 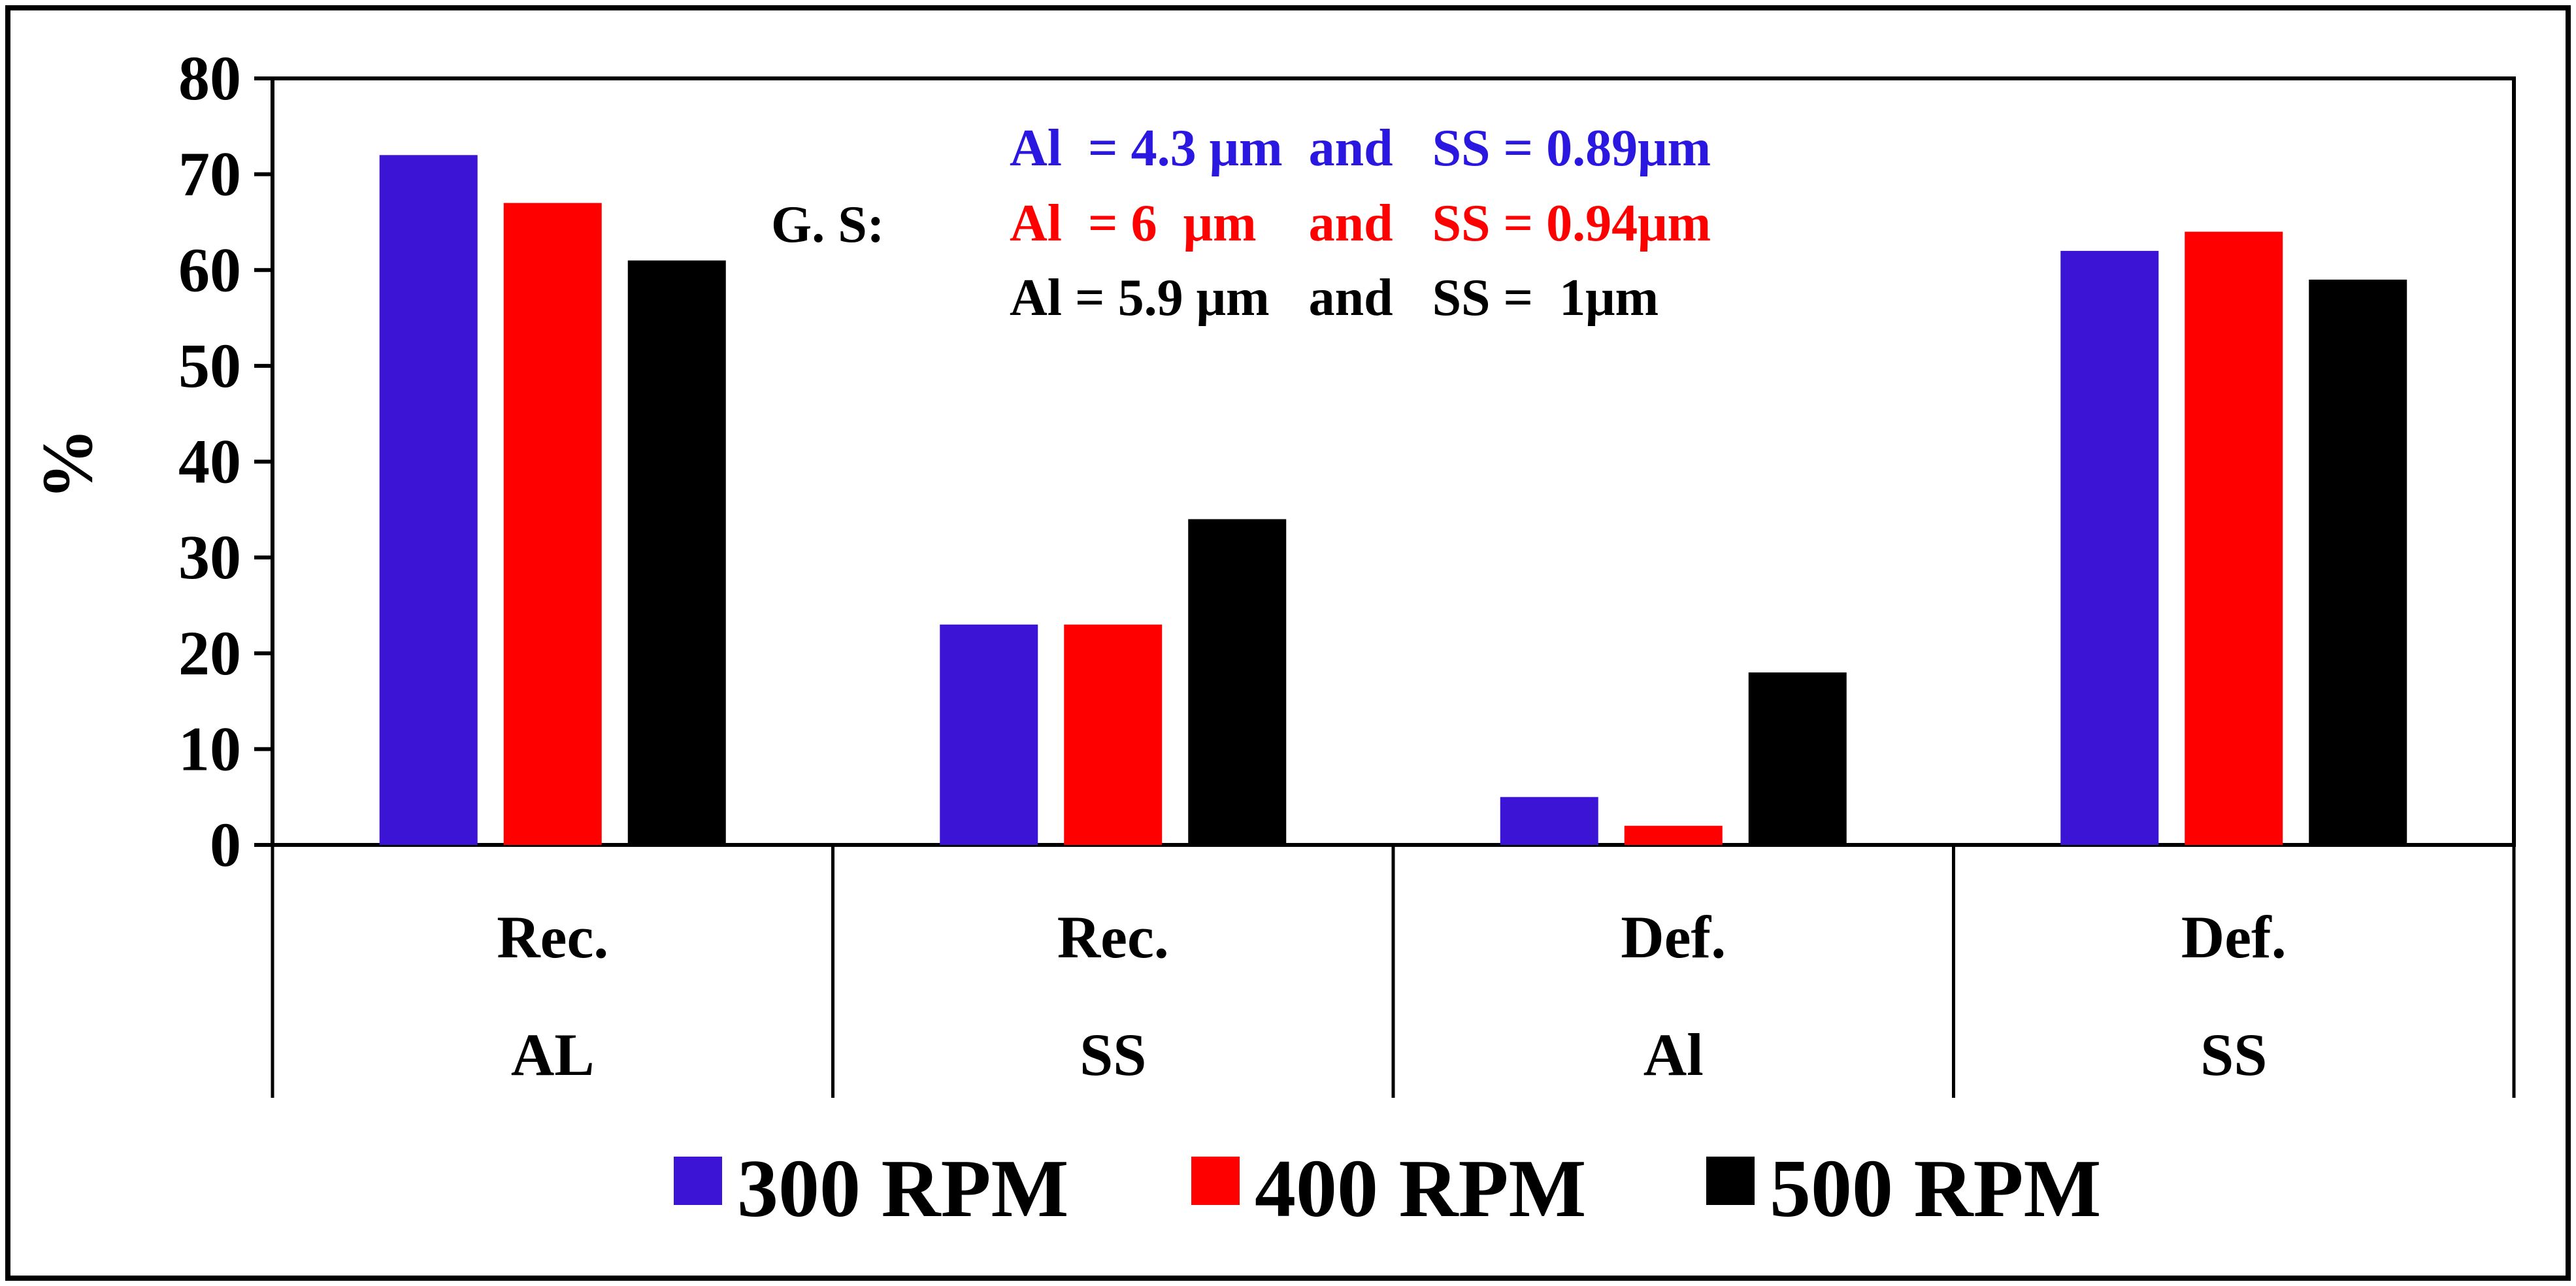 What do you see at coordinates (1360, 148) in the screenshot?
I see `annotation-line-1: Al = 4.3 μm and SS = 0.89μm` at bounding box center [1360, 148].